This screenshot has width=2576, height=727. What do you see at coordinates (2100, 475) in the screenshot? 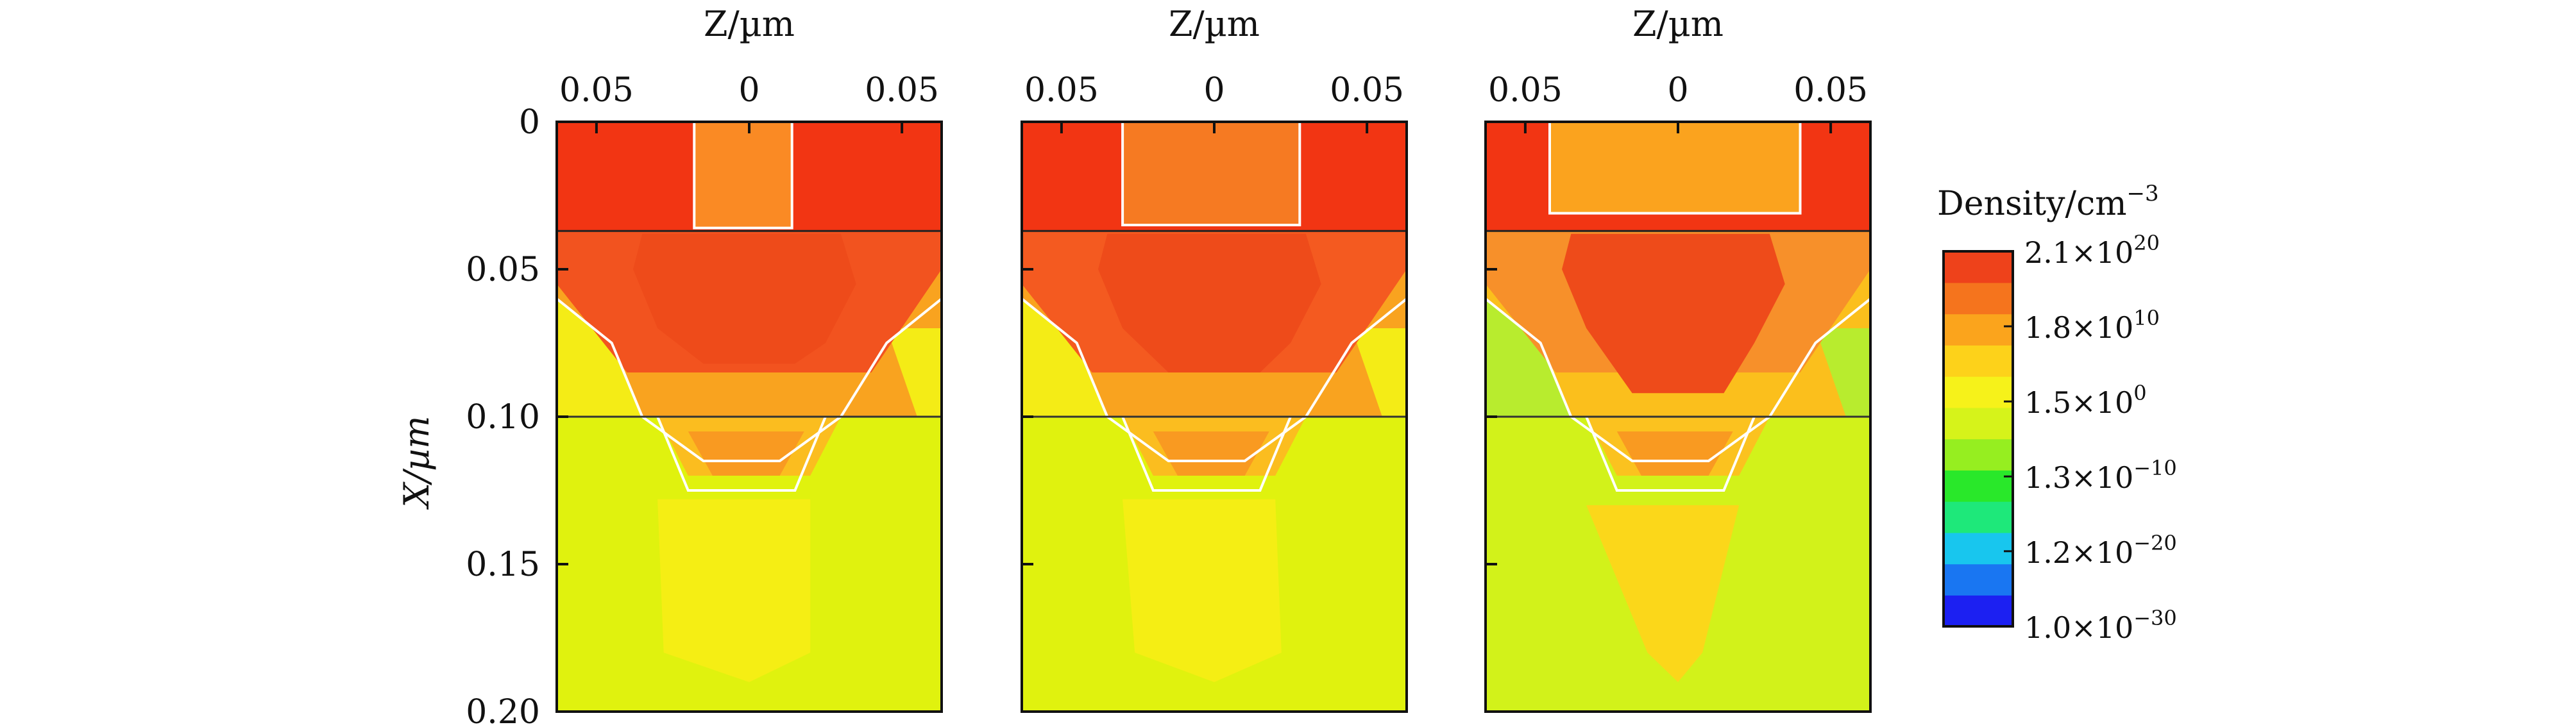
I see `colorbar-label: 1.3×10⁻¹⁰` at bounding box center [2100, 475].